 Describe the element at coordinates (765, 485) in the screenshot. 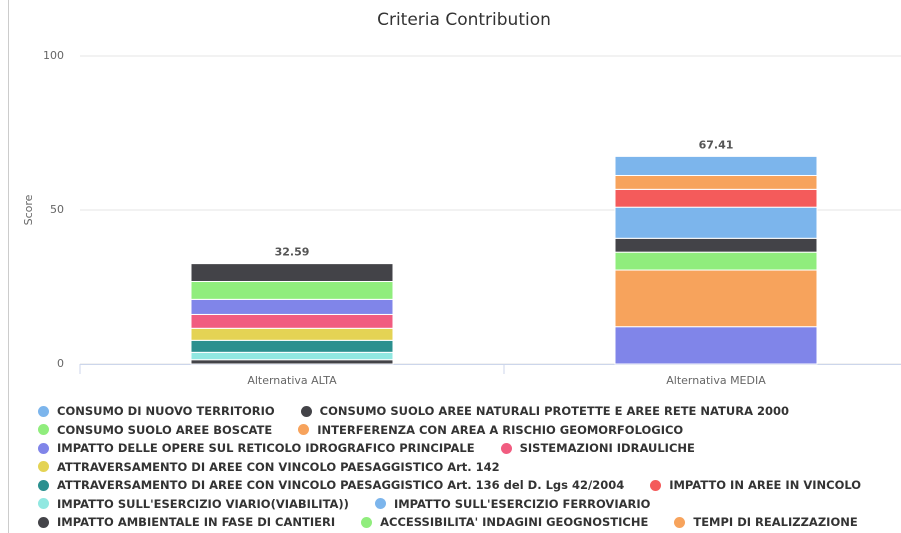

I see `legend-label: IMPATTO IN AREE IN VINCOLO` at that location.